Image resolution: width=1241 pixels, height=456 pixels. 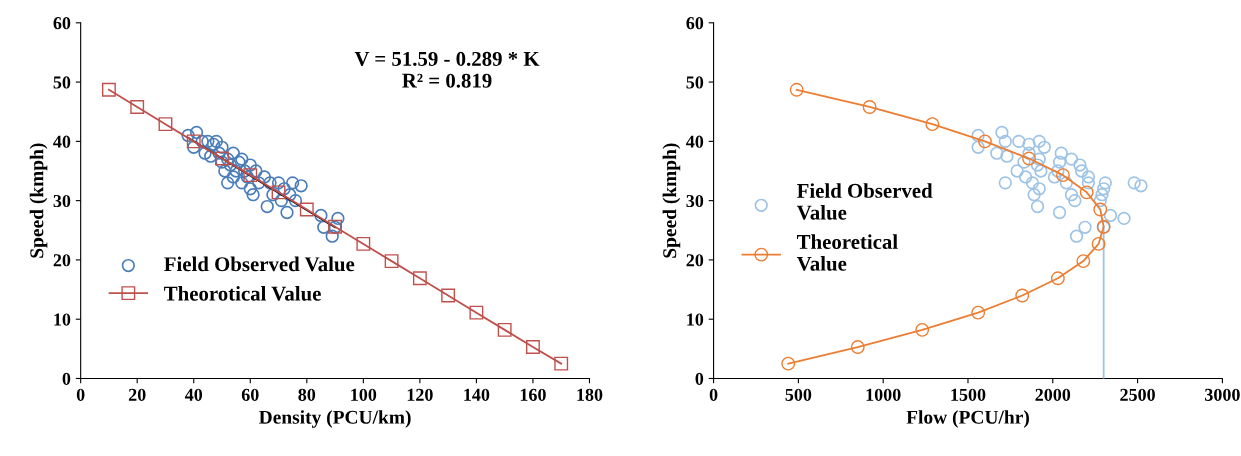 What do you see at coordinates (968, 394) in the screenshot?
I see `x-tick-label: 1500` at bounding box center [968, 394].